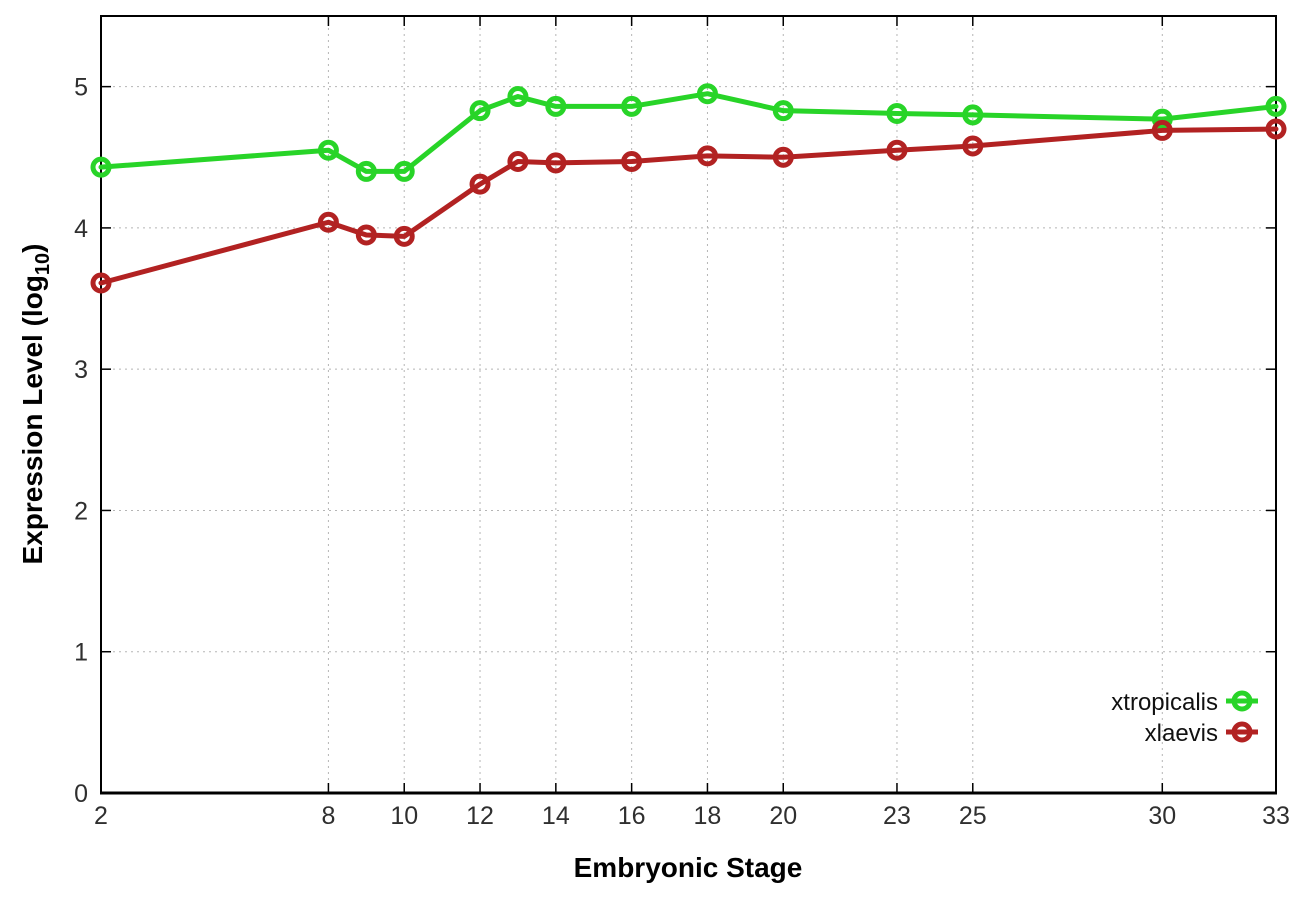  What do you see at coordinates (1242, 732) in the screenshot?
I see `legend-marker-xlaevis` at bounding box center [1242, 732].